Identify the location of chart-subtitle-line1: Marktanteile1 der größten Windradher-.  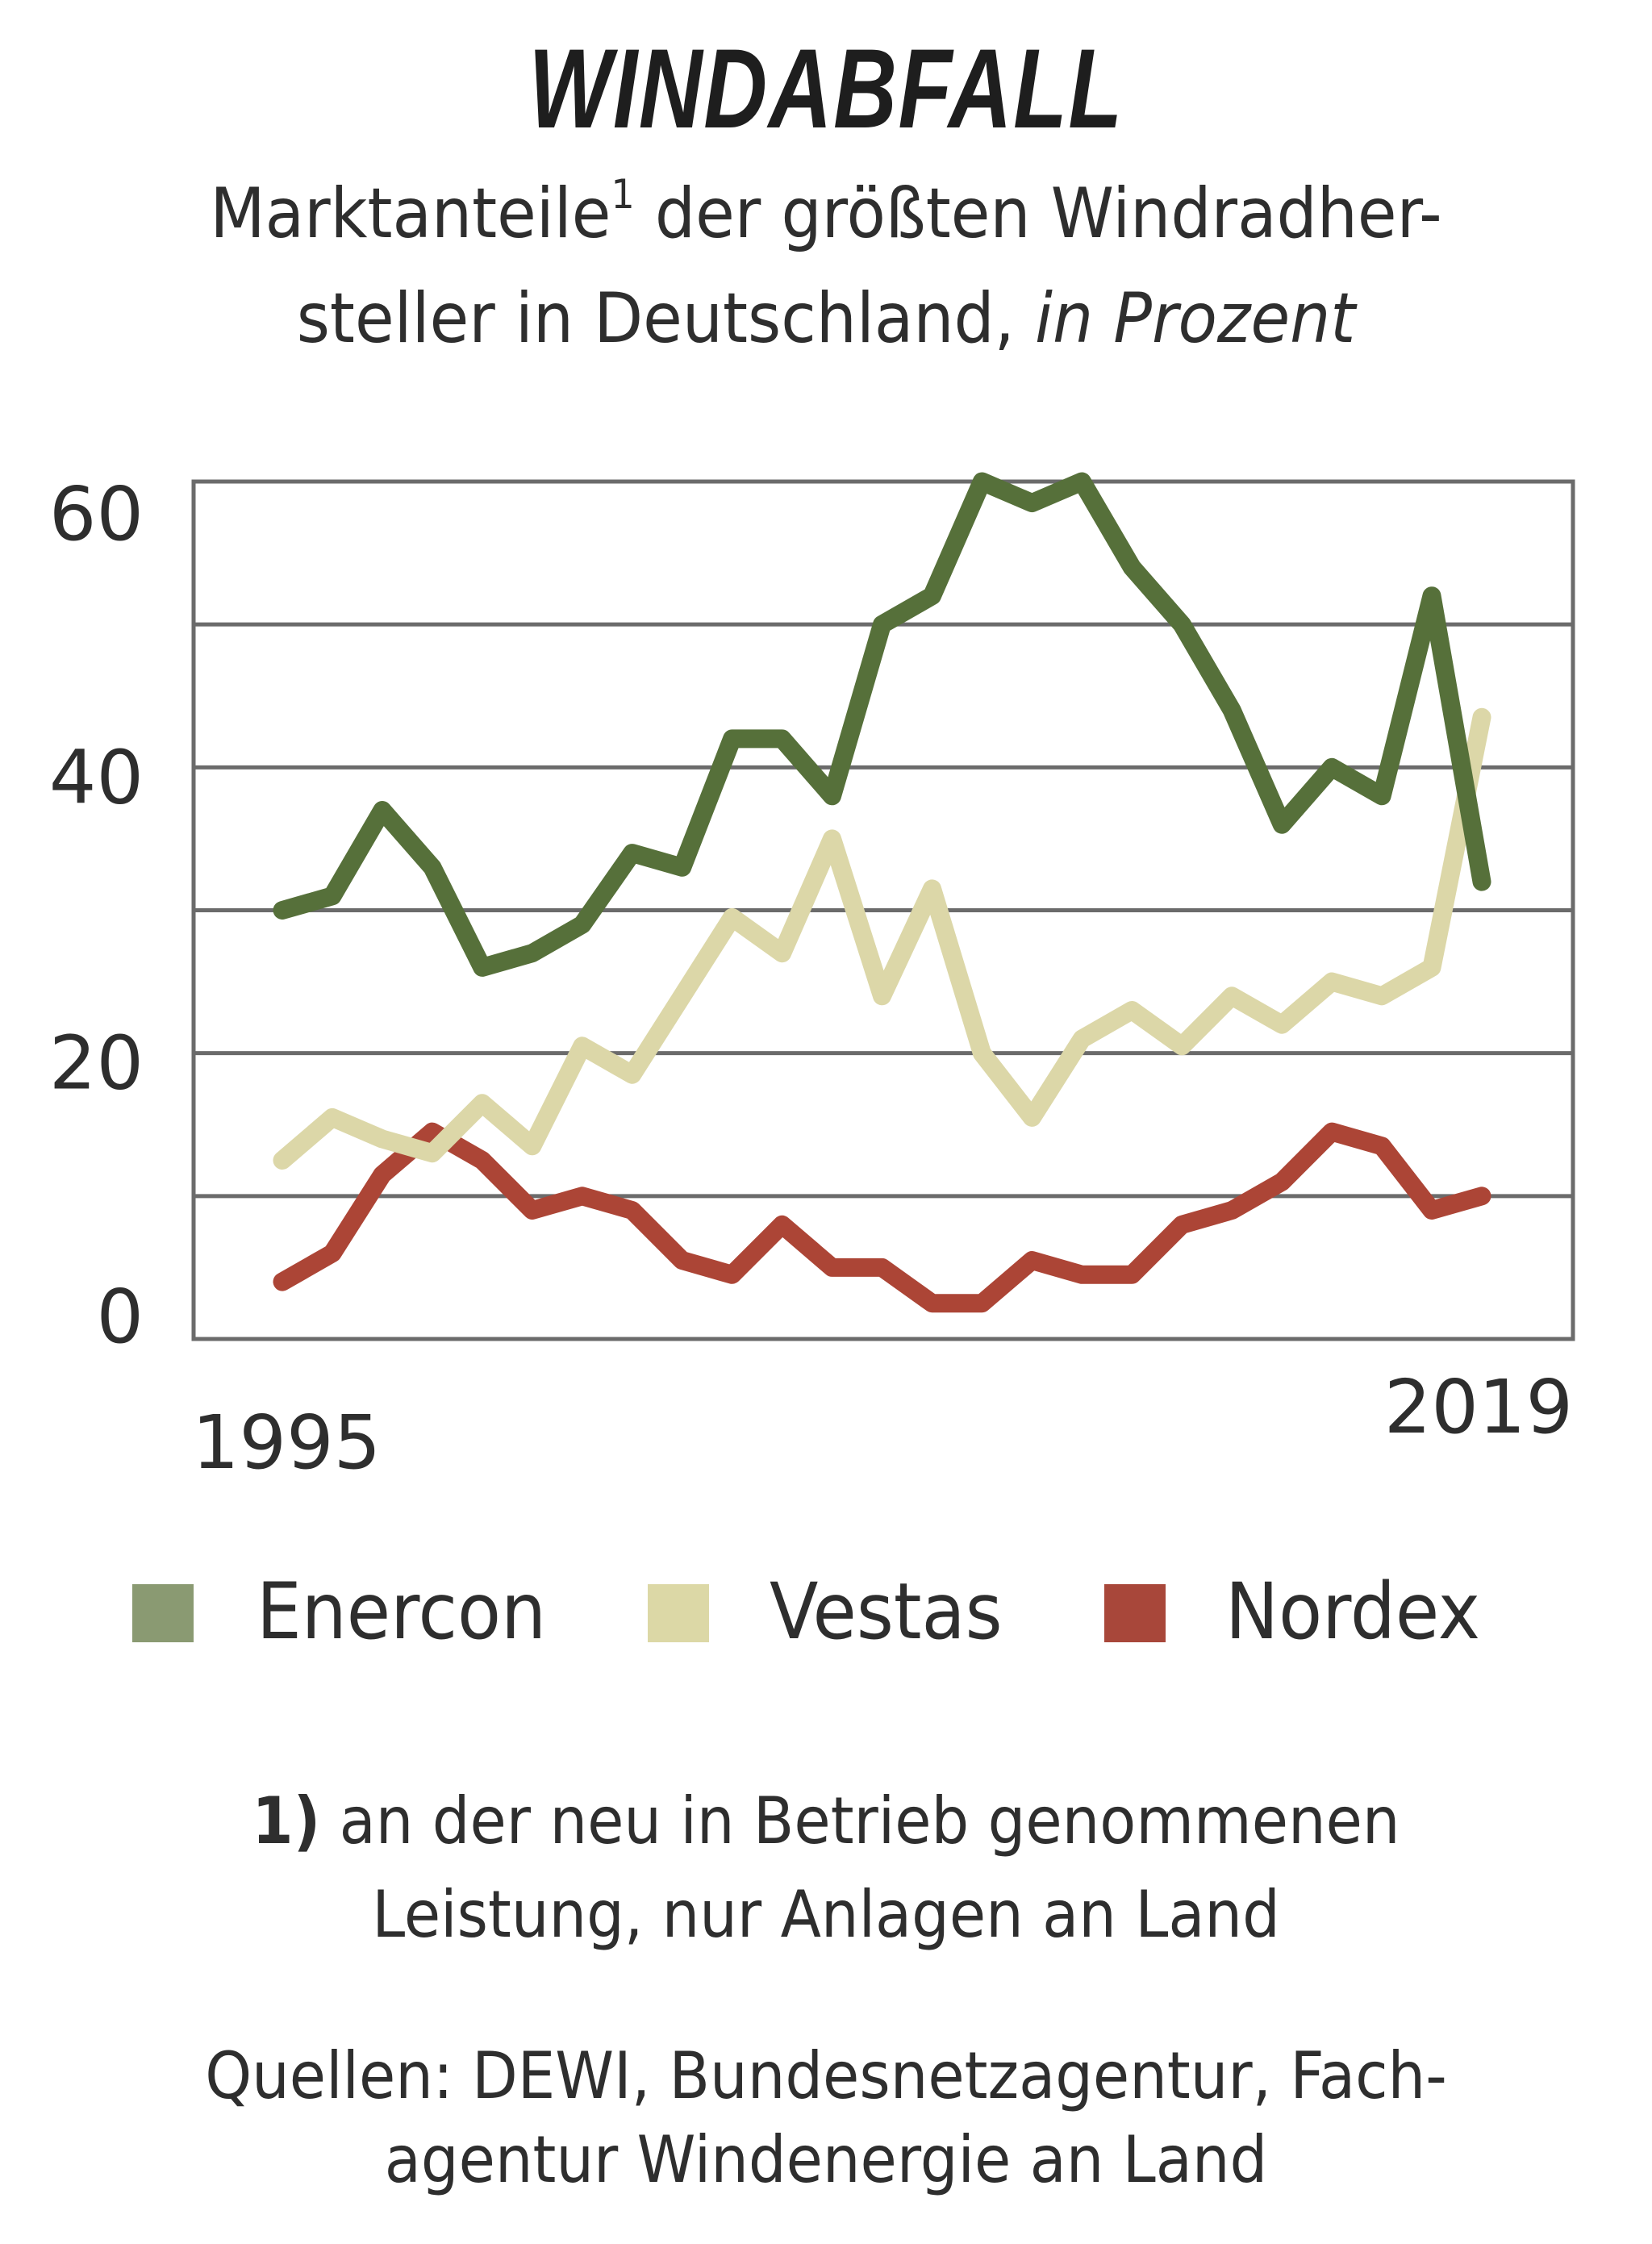
(826, 211).